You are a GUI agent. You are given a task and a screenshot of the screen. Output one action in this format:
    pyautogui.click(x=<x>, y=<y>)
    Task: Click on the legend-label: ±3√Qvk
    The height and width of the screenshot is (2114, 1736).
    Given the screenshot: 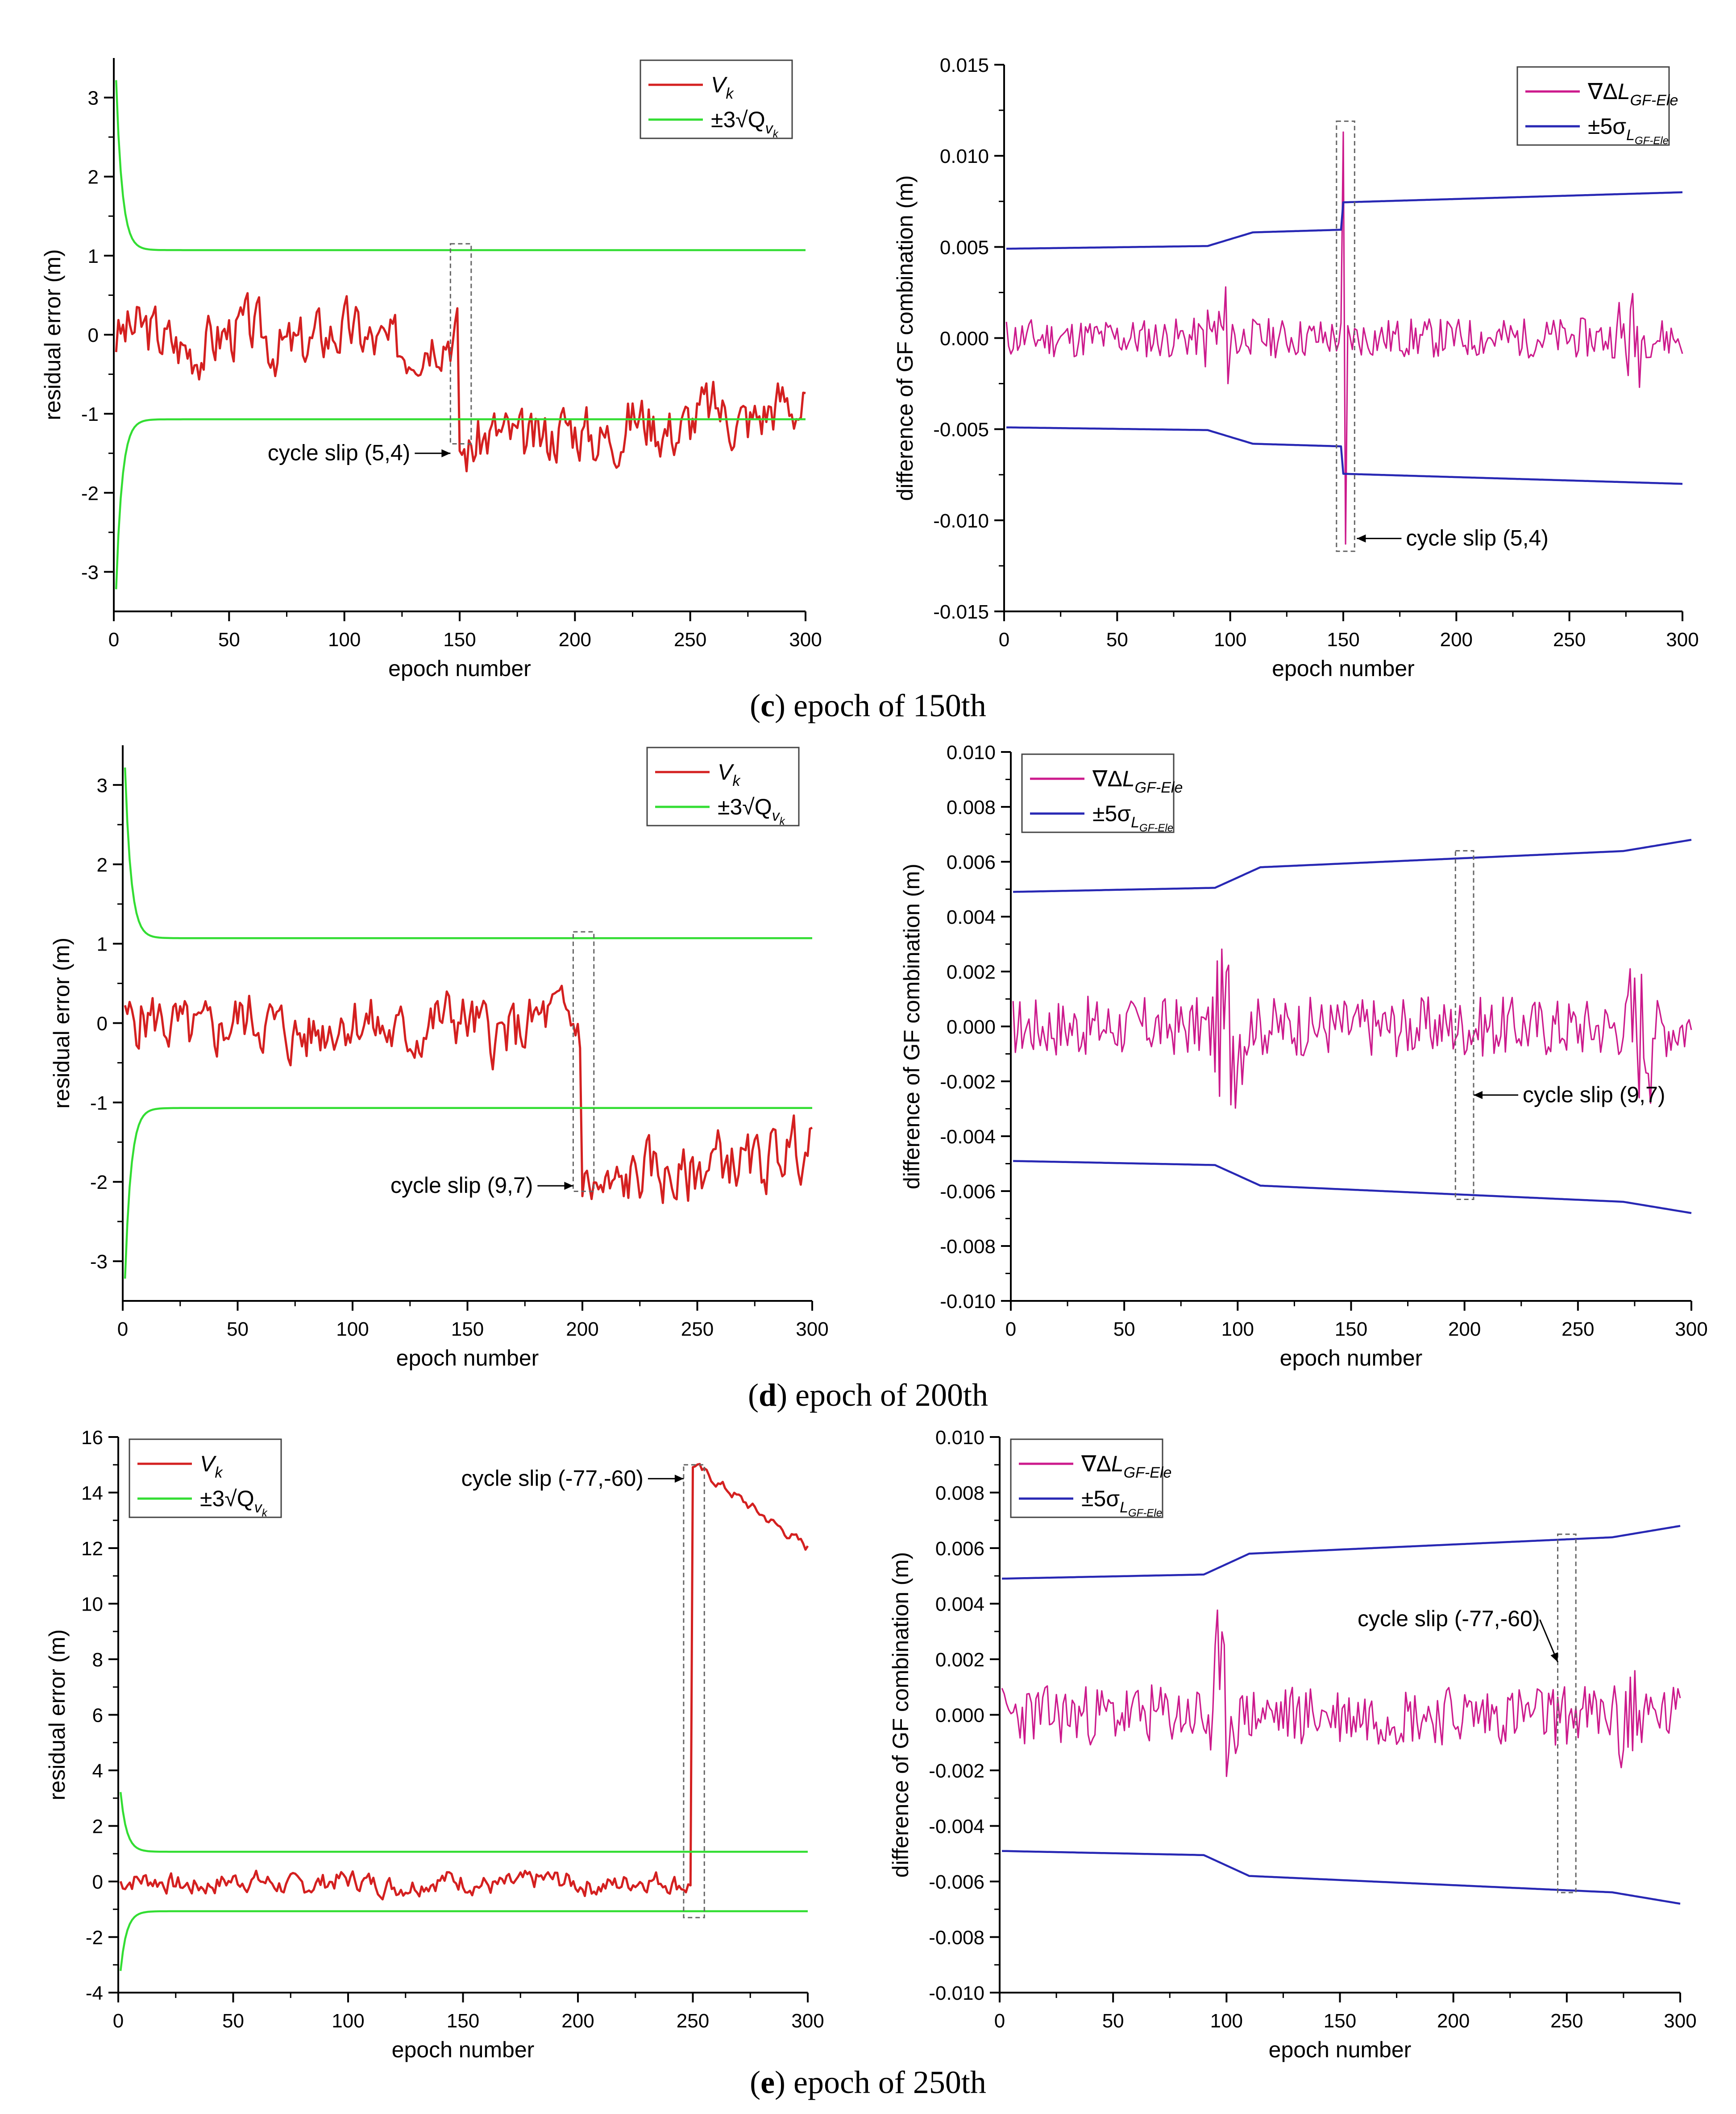 What is the action you would take?
    pyautogui.click(x=745, y=123)
    